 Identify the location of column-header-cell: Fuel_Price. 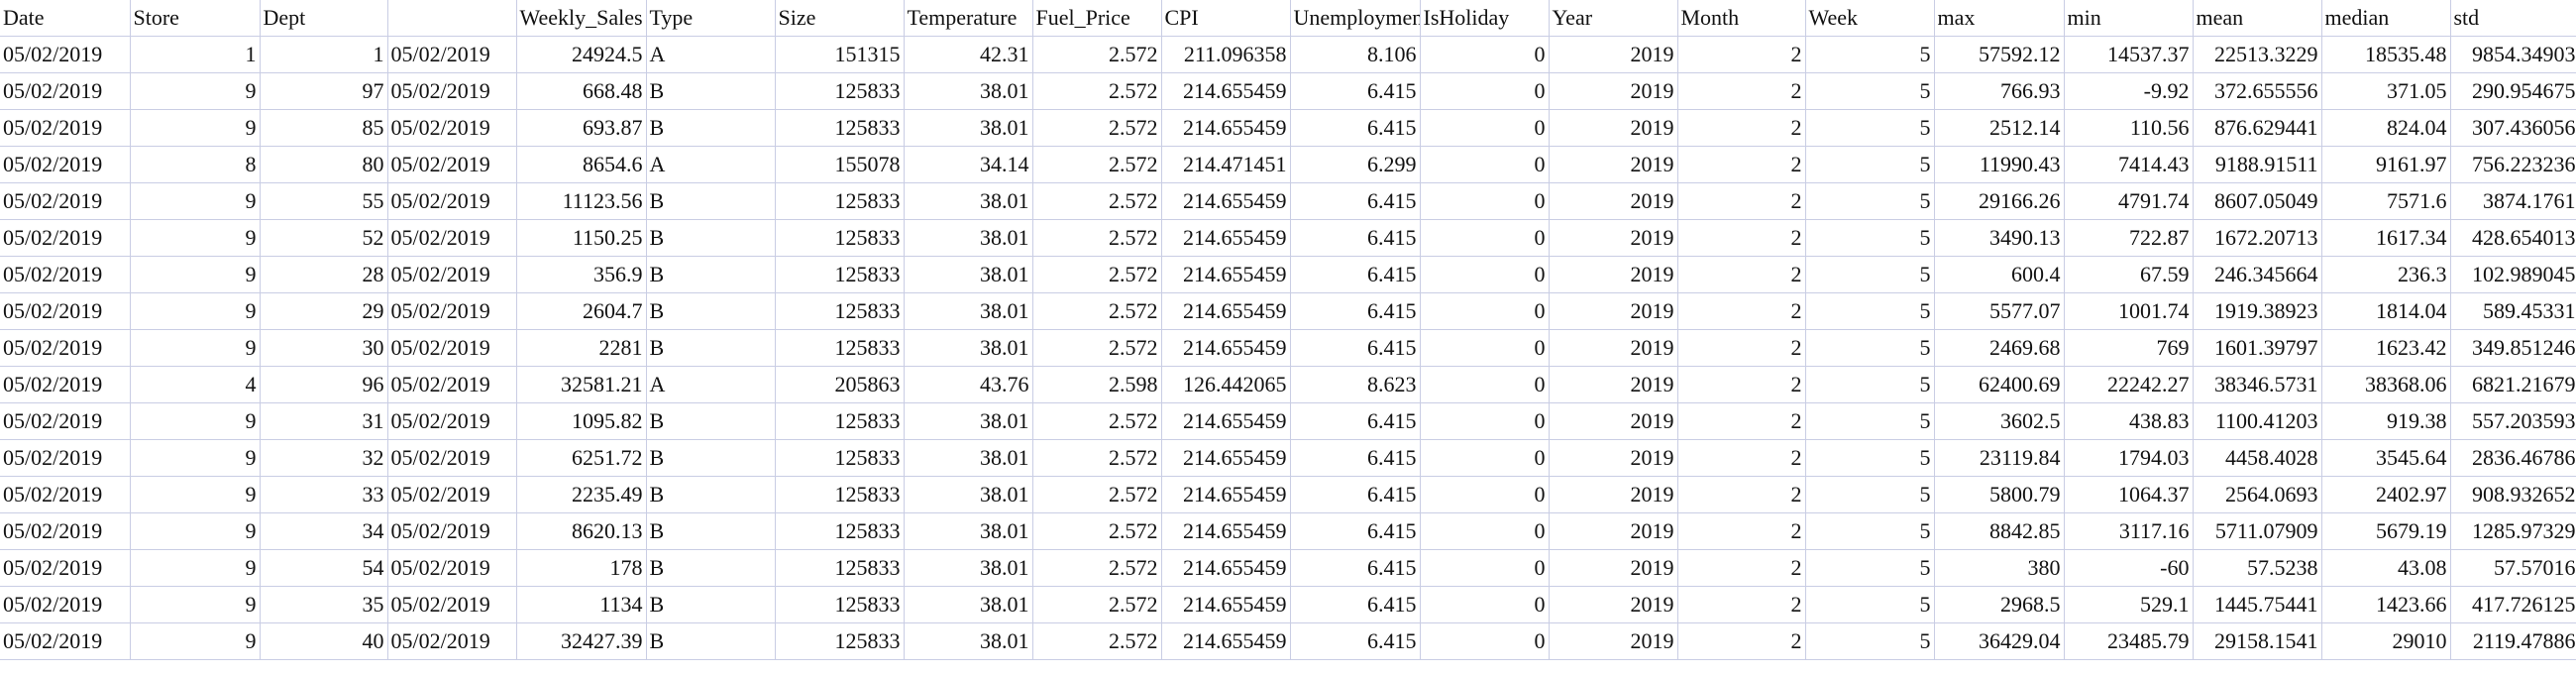
(1097, 19).